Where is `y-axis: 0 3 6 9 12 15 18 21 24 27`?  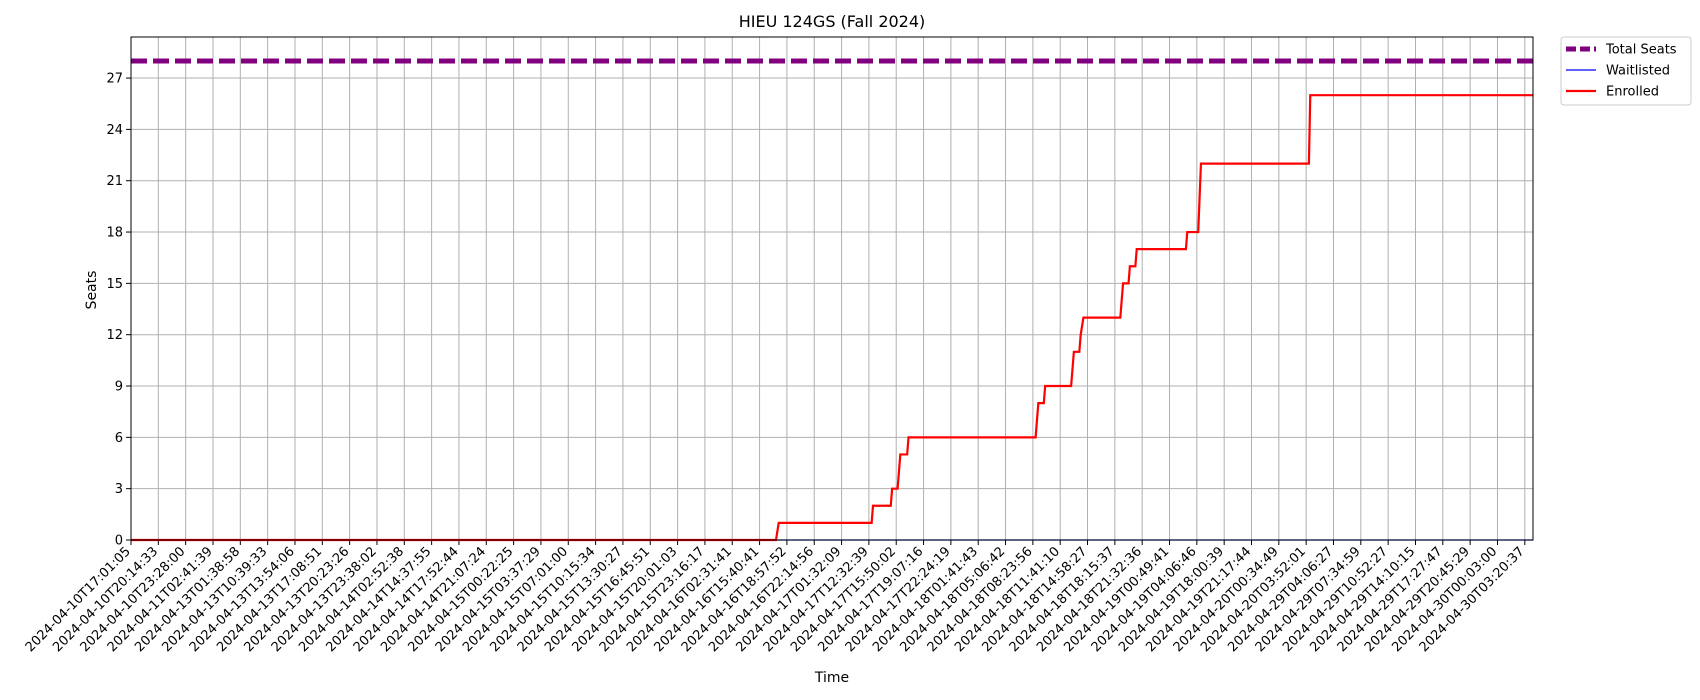 y-axis: 0 3 6 9 12 15 18 21 24 27 is located at coordinates (118, 310).